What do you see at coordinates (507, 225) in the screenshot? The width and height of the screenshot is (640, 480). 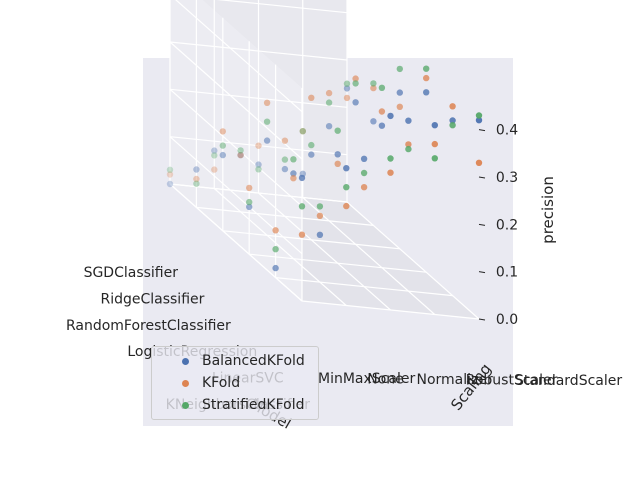 I see `z-tick-label: 0.2` at bounding box center [507, 225].